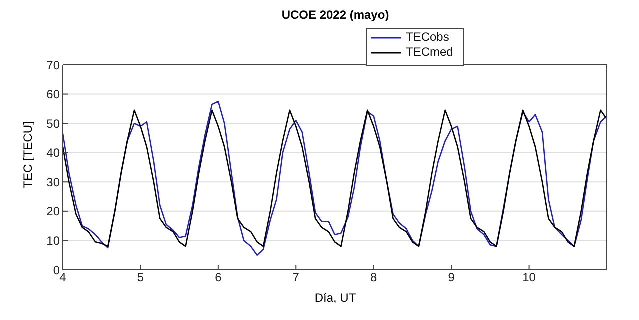 This screenshot has width=639, height=320. Describe the element at coordinates (56, 270) in the screenshot. I see `y-tick-label: 0` at that location.